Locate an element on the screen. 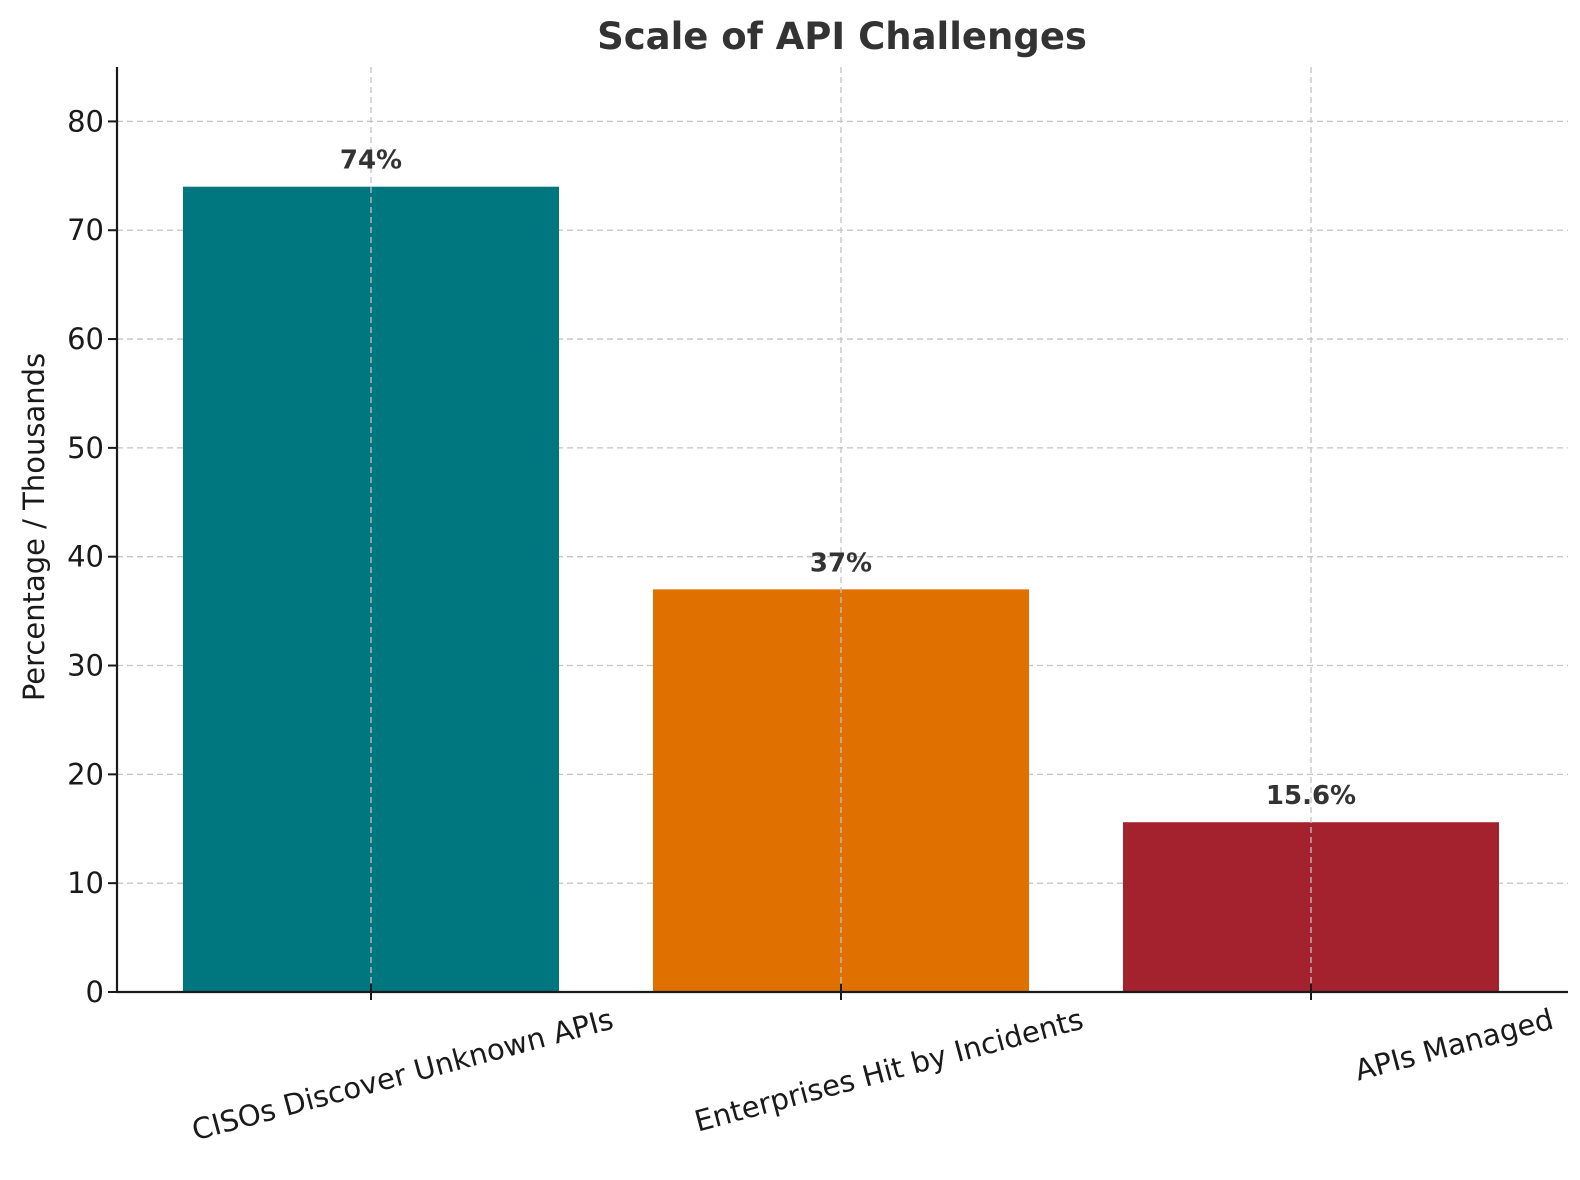  chart-title: Scale of API Challenges is located at coordinates (842, 36).